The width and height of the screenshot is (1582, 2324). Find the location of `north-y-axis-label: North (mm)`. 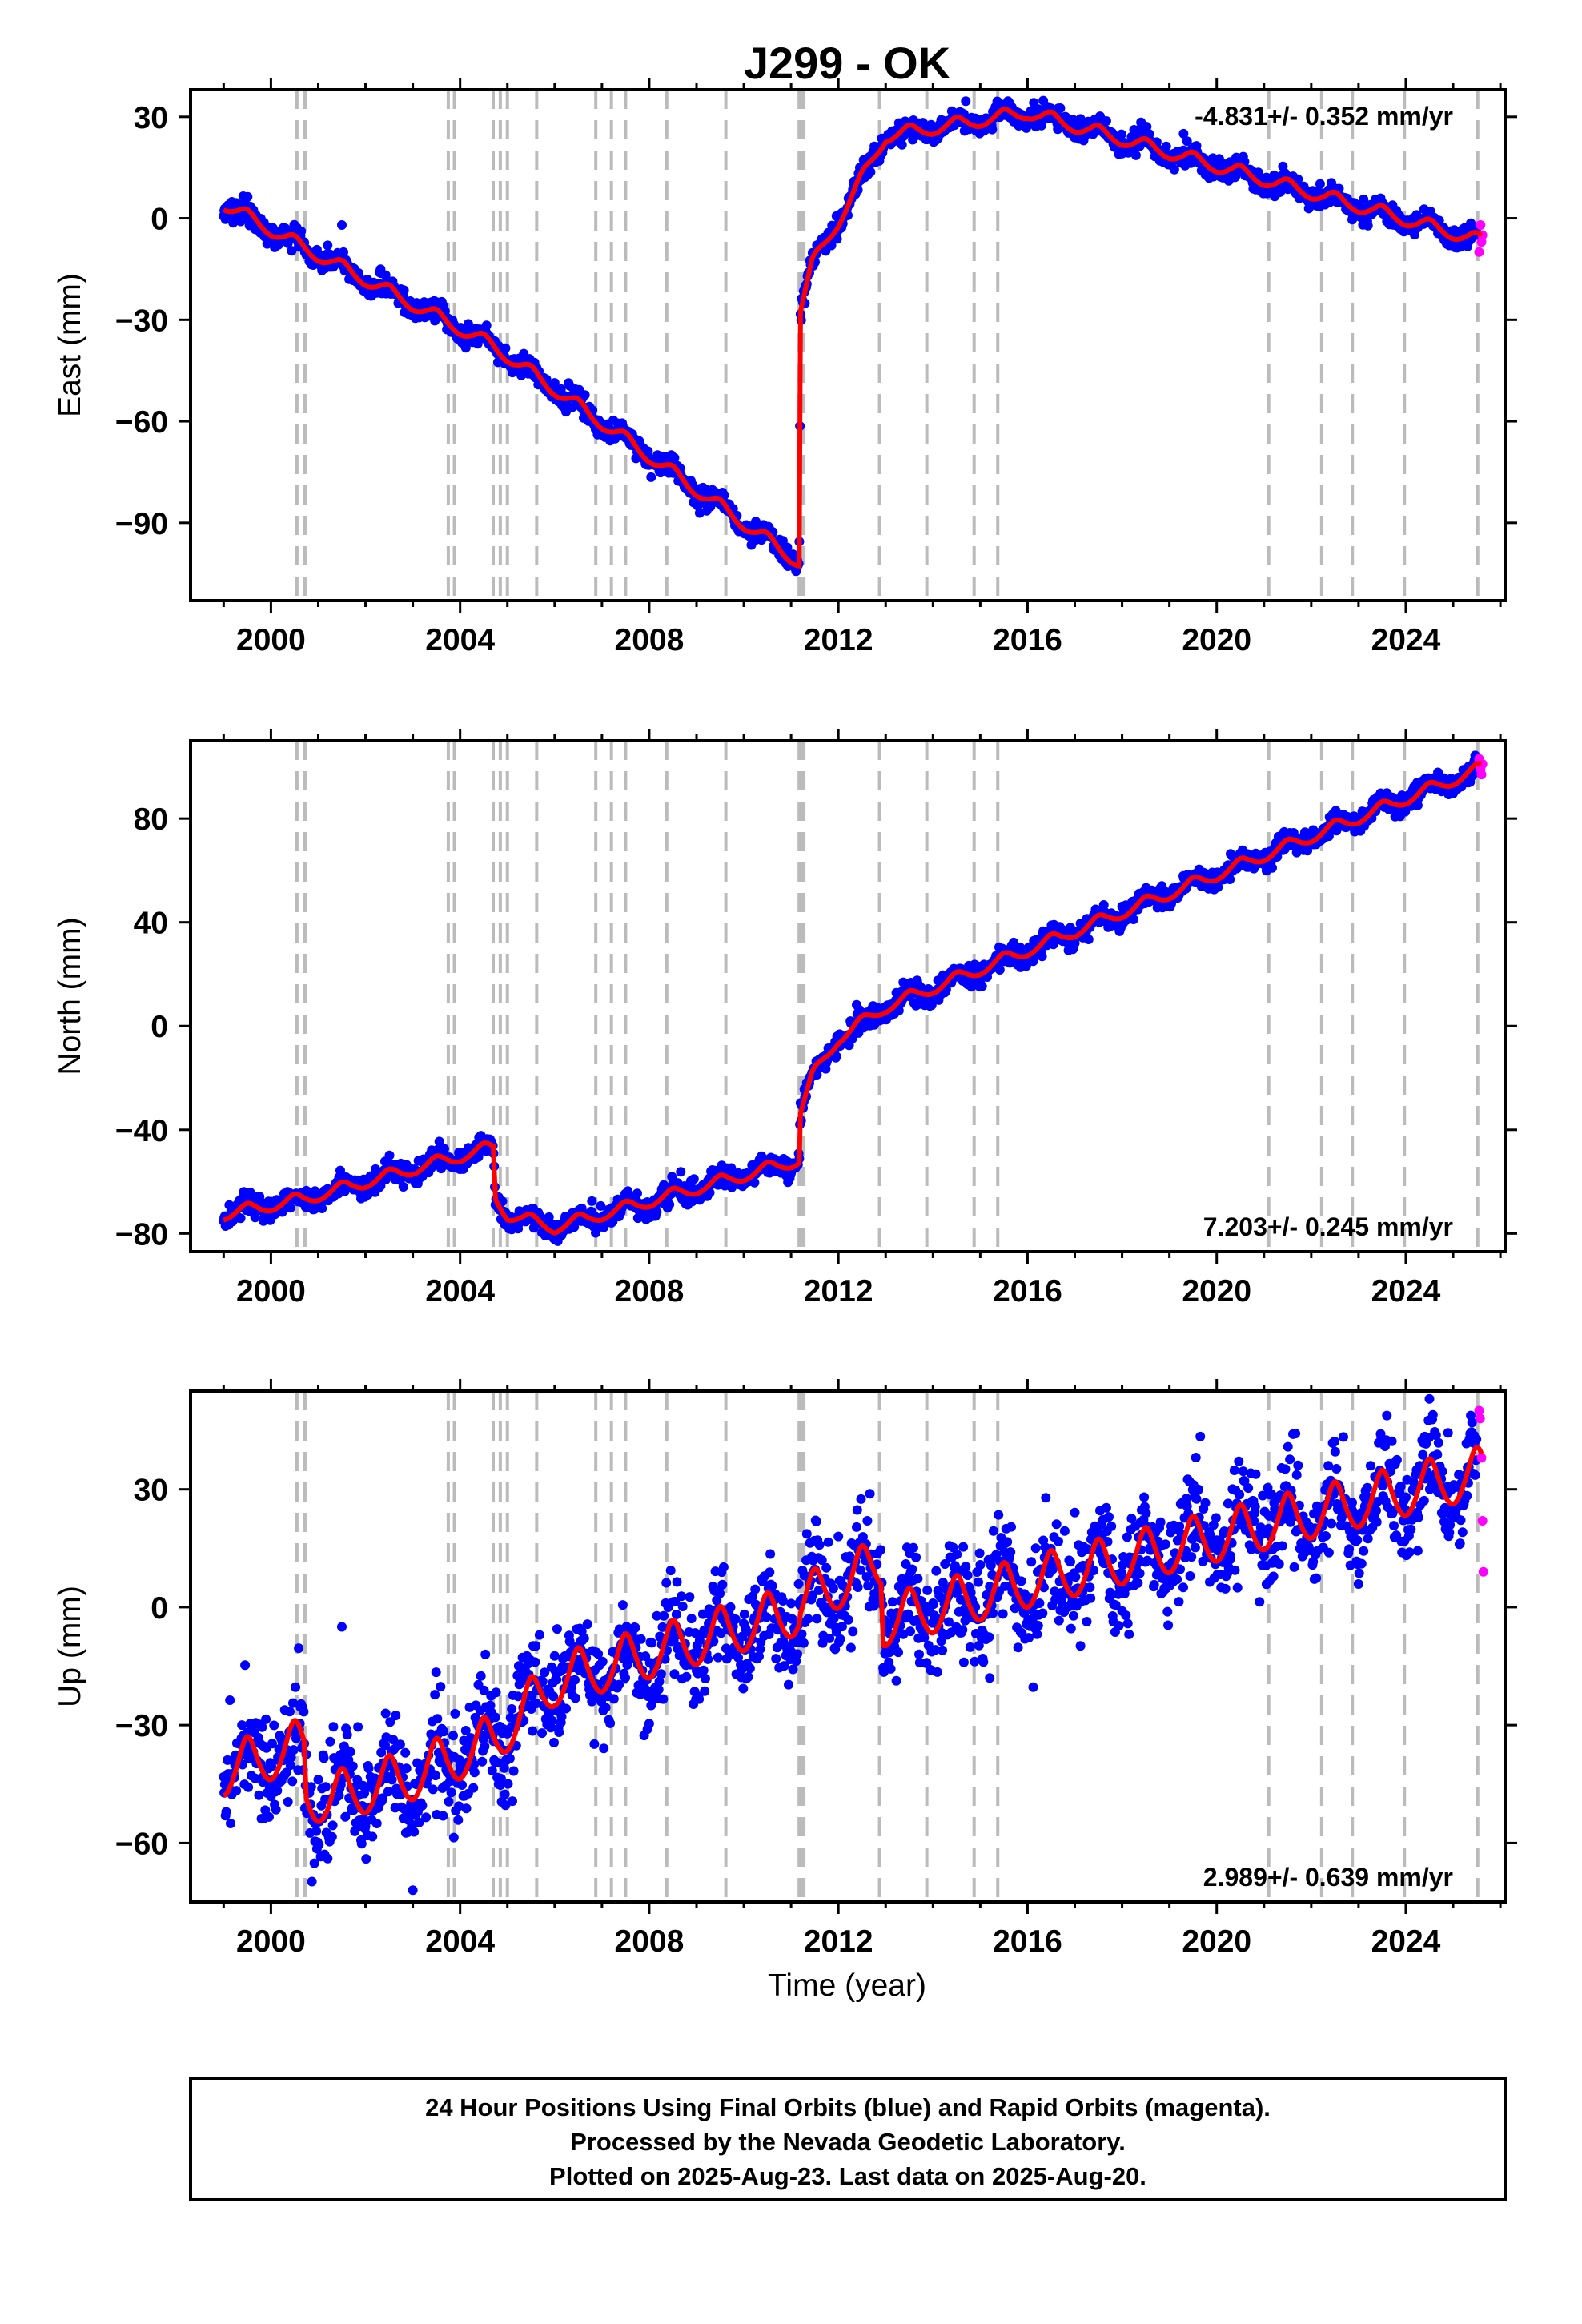

north-y-axis-label: North (mm) is located at coordinates (70, 996).